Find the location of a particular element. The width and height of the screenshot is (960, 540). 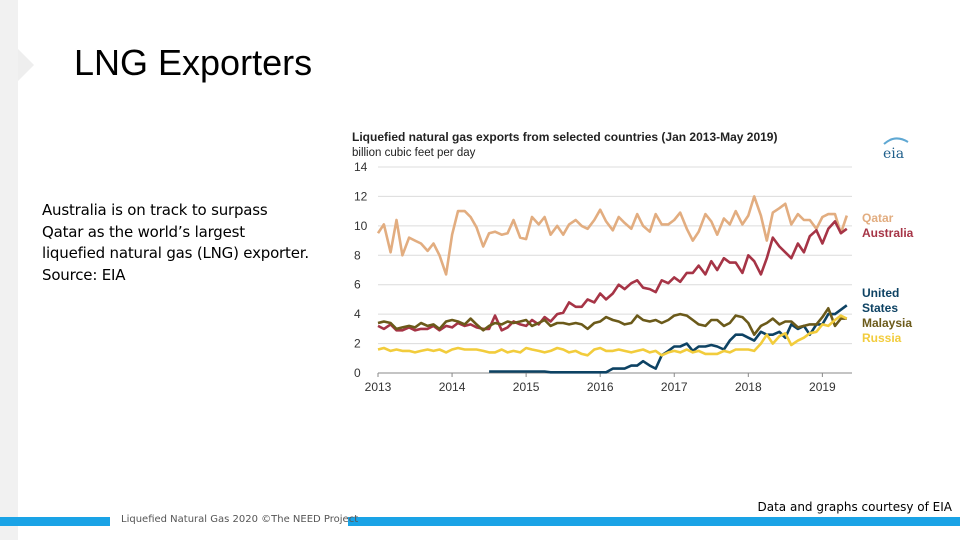

x-tick-label: 2014 is located at coordinates (452, 387).